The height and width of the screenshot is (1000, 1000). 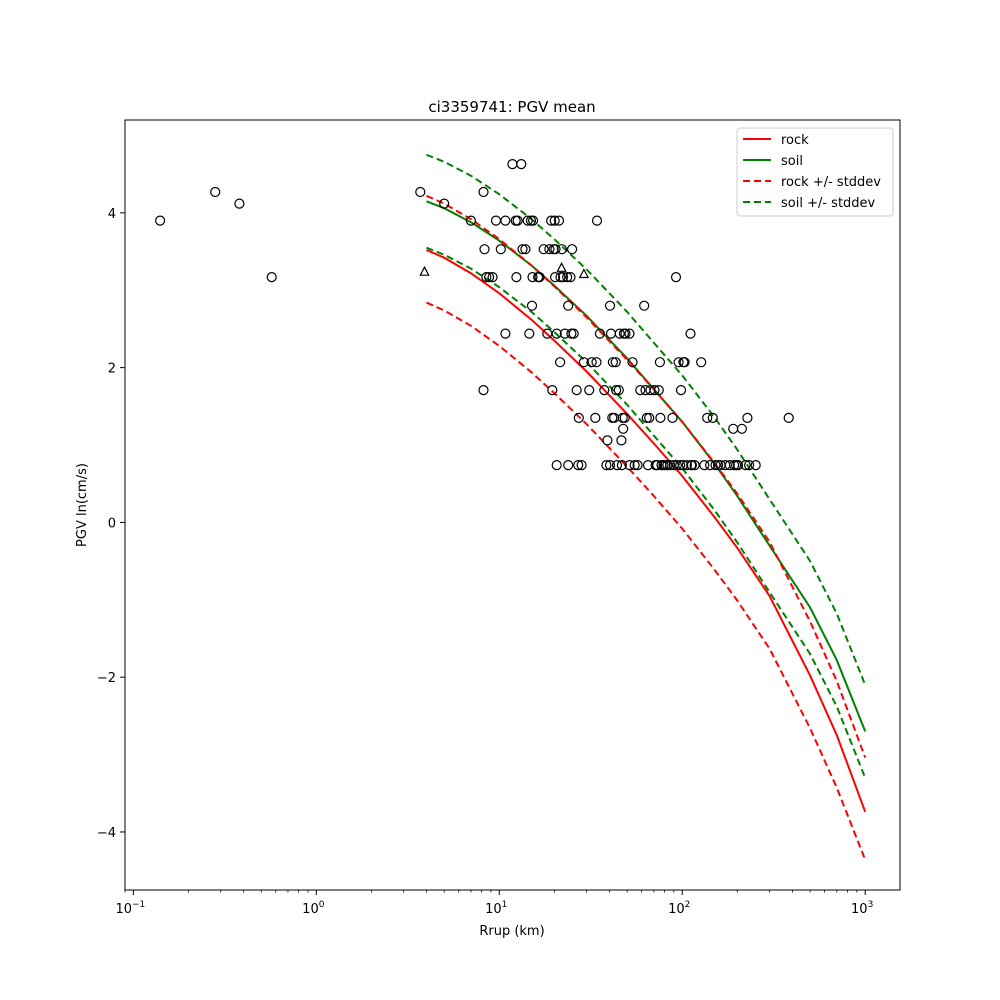 What do you see at coordinates (795, 140) in the screenshot?
I see `legend-label: rock` at bounding box center [795, 140].